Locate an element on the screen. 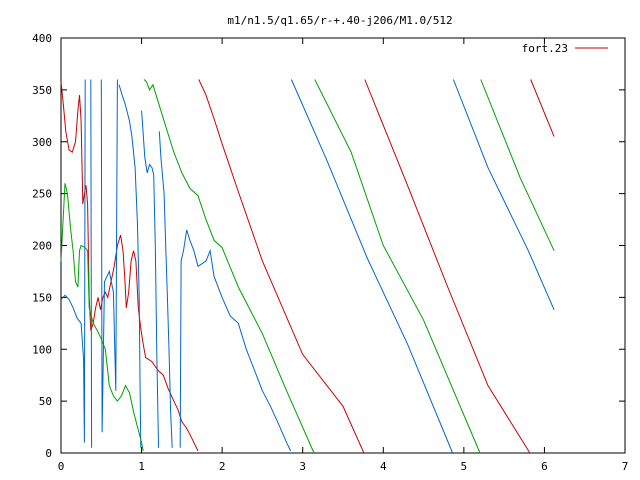  x-tick-label: 7 is located at coordinates (625, 466).